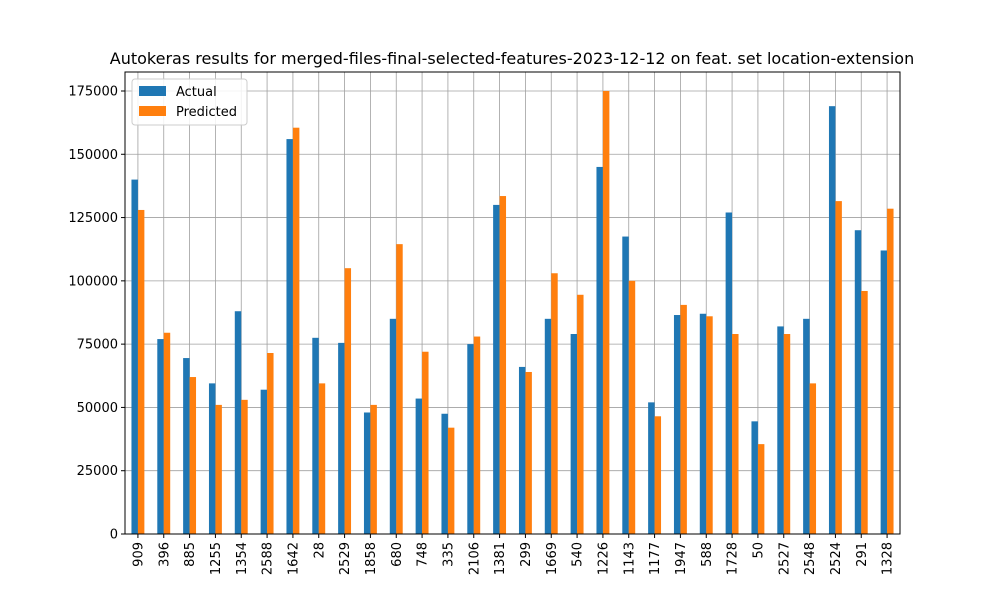 The image size is (1000, 600). What do you see at coordinates (164, 554) in the screenshot?
I see `x-tick-label: 396` at bounding box center [164, 554].